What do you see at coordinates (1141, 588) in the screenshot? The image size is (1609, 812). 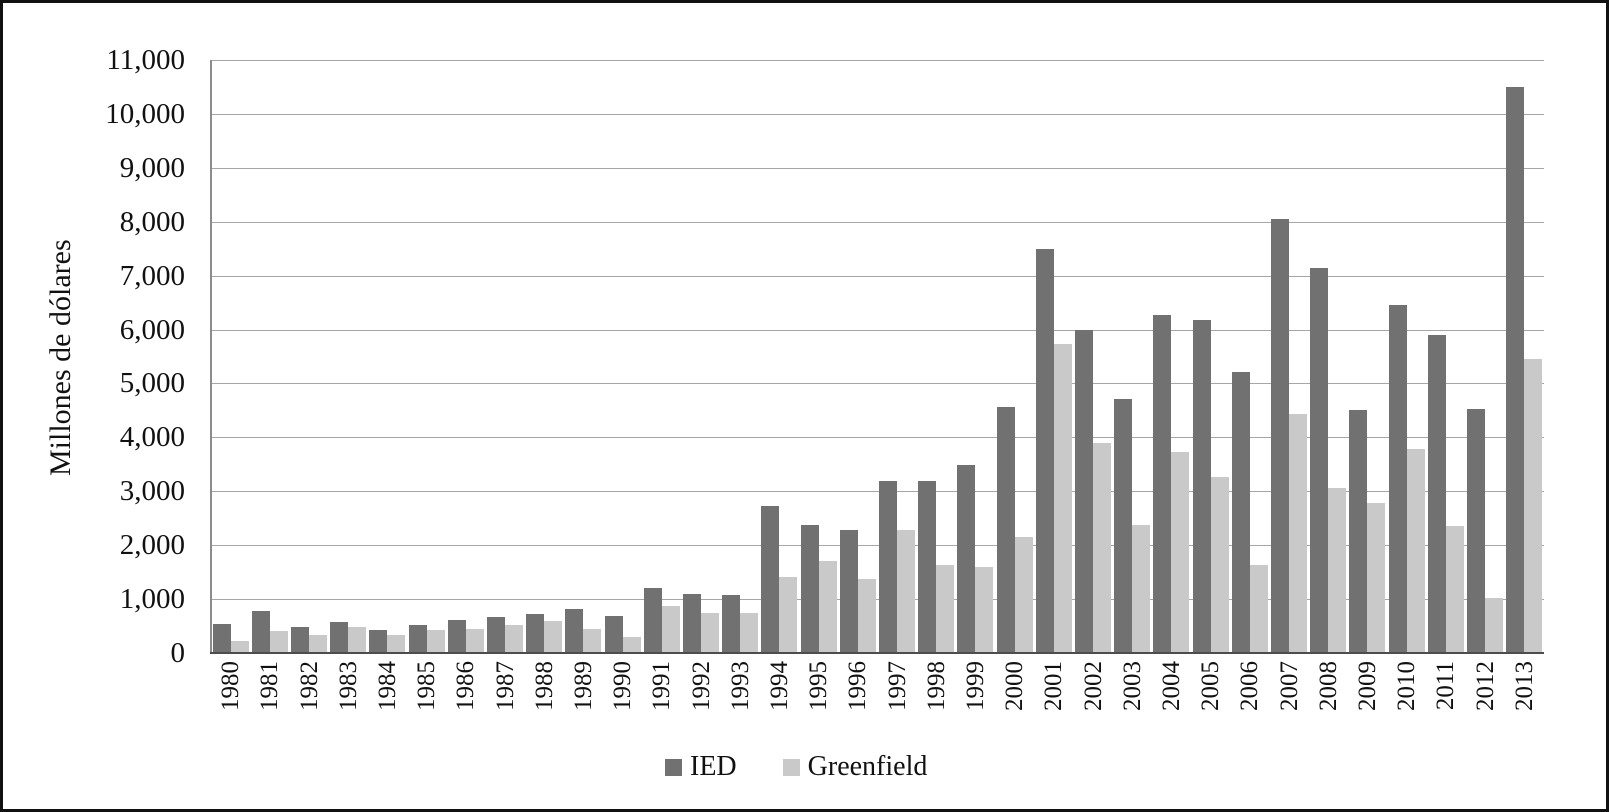 I see `bar-greenfield-2003` at bounding box center [1141, 588].